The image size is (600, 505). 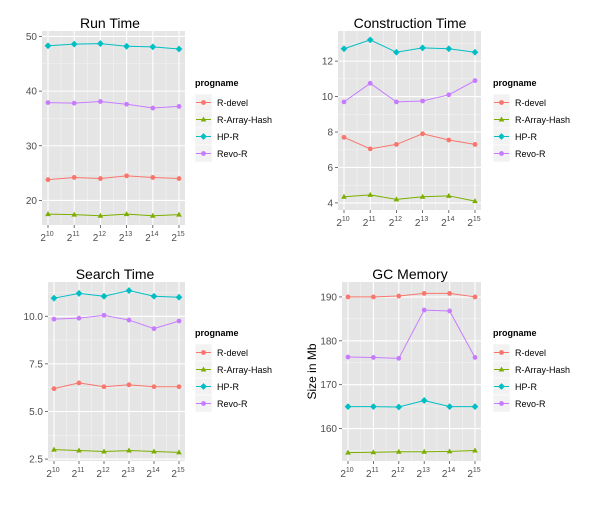 I want to click on chart-title: GC Memory, so click(x=409, y=274).